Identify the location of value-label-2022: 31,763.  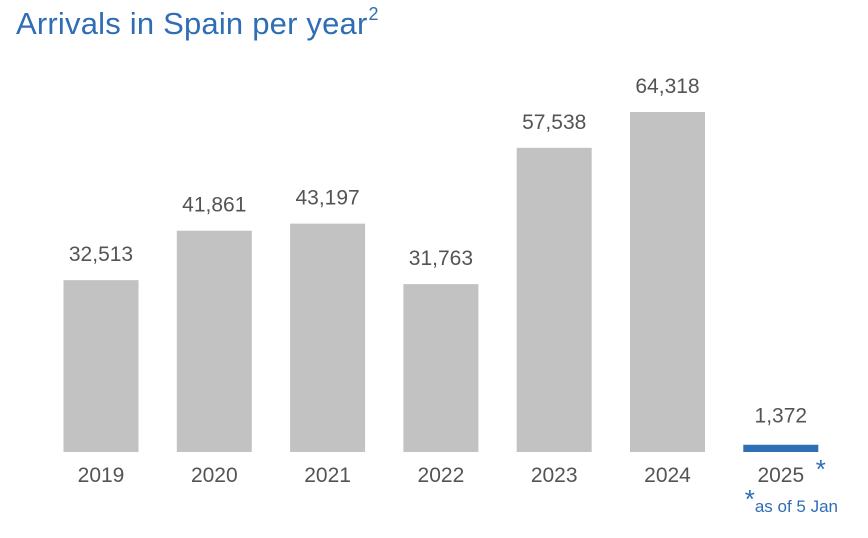
(441, 258).